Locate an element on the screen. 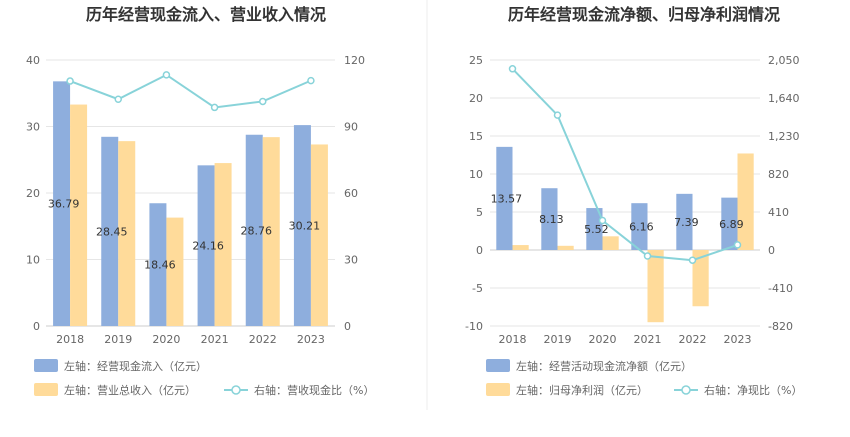 Image resolution: width=850 pixels, height=437 pixels. chart-title: 历年经营现金流入、营业收入情况 is located at coordinates (206, 14).